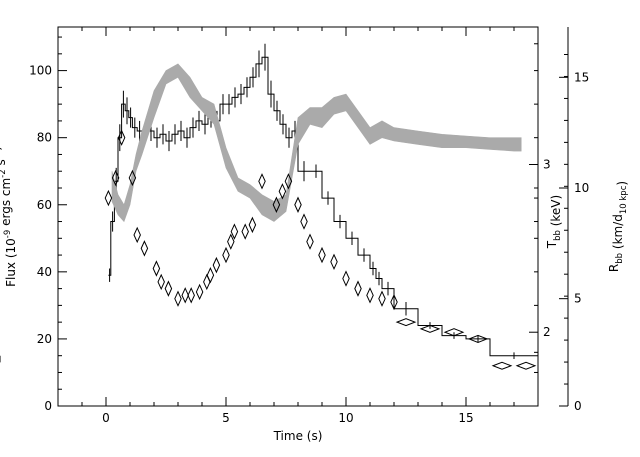 This screenshot has height=457, width=640. What do you see at coordinates (44, 138) in the screenshot?
I see `y-tick-label: 80` at bounding box center [44, 138].